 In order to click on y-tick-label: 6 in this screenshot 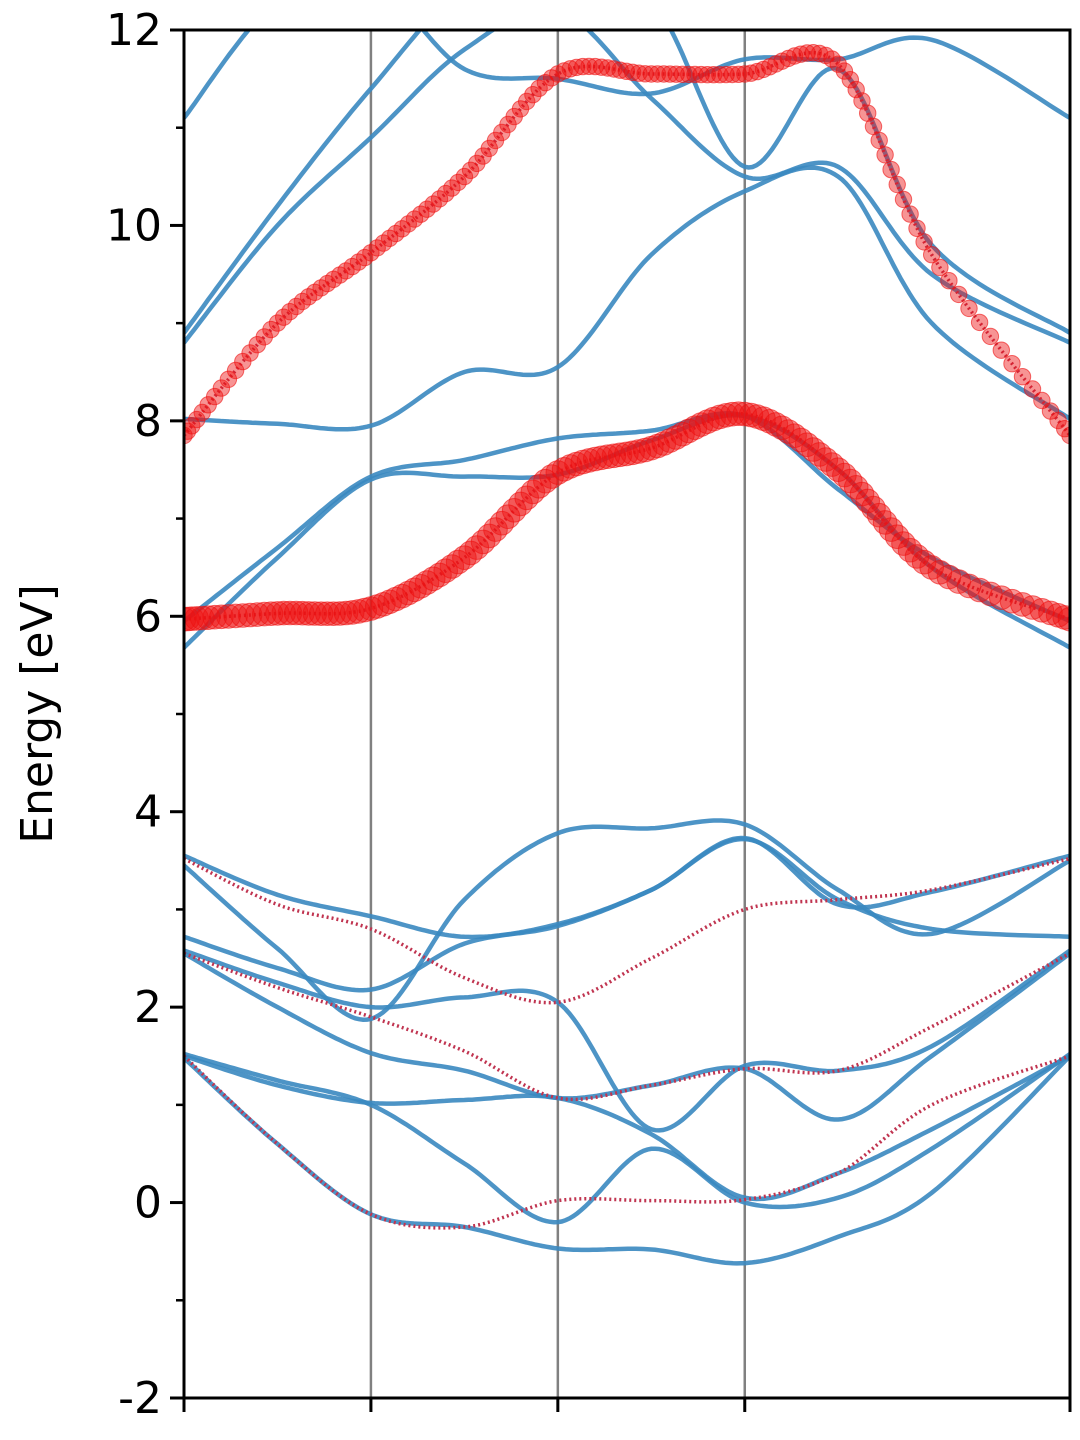, I will do `click(148, 616)`.